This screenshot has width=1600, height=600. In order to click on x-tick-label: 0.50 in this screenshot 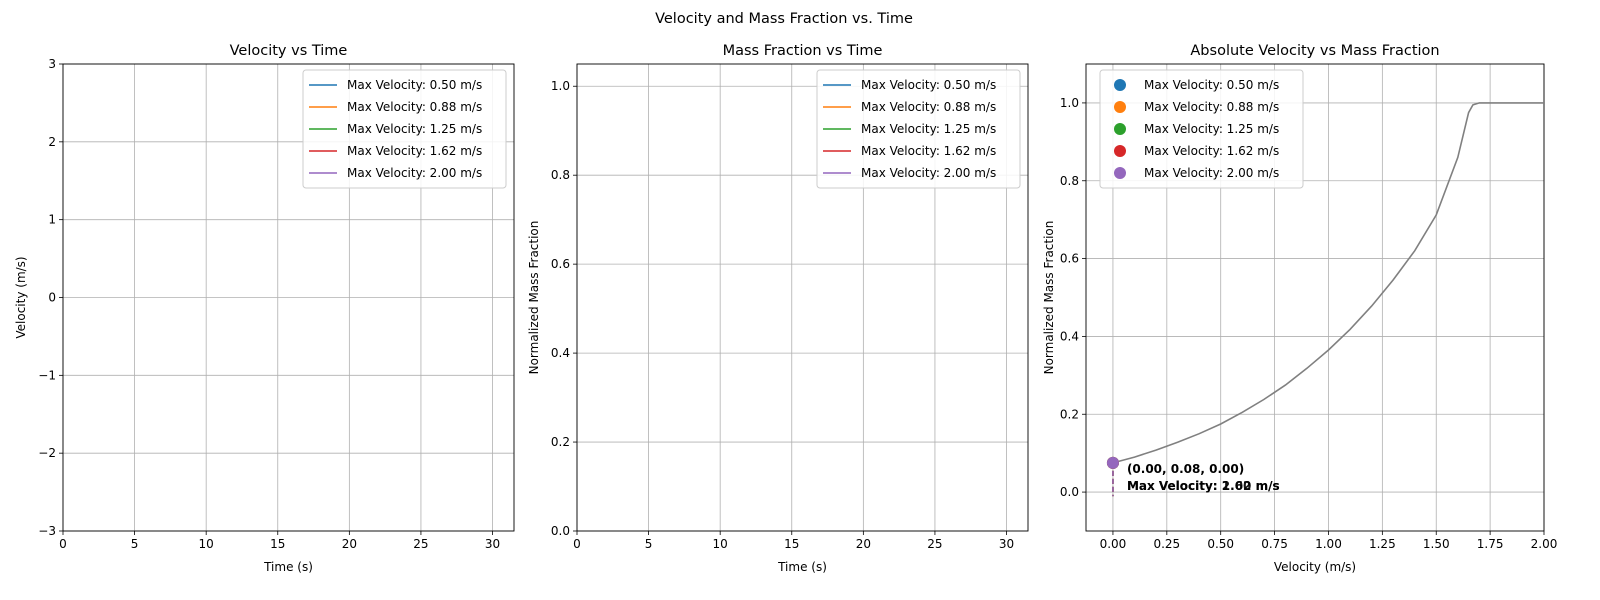, I will do `click(1220, 544)`.